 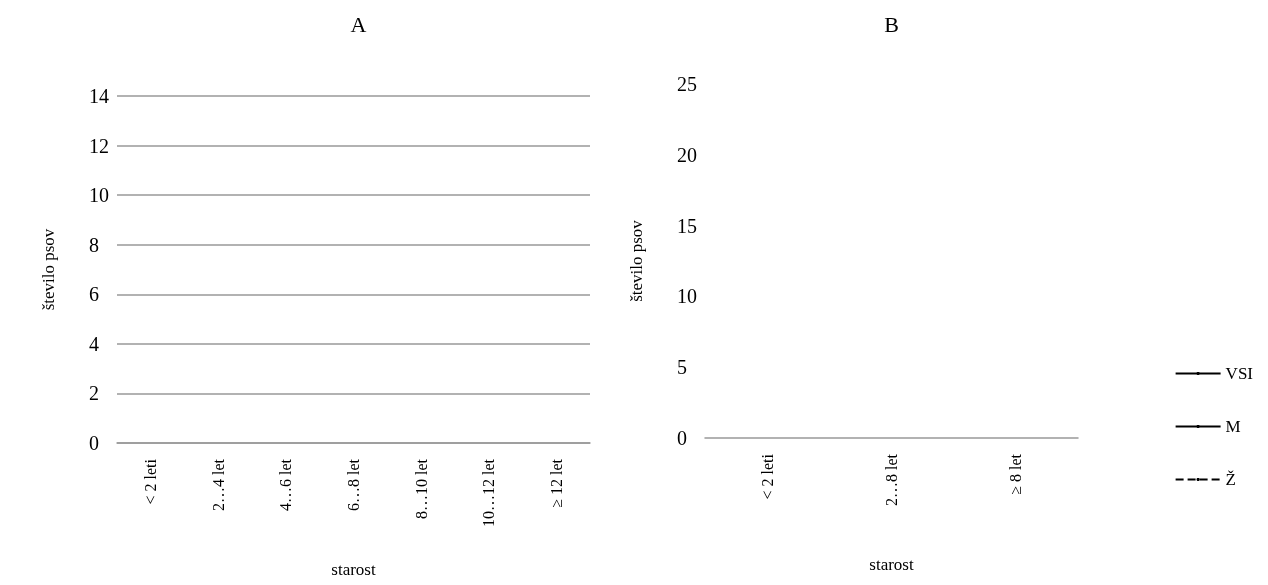 I want to click on x-tick-label: ≥ 12 let, so click(x=556, y=483).